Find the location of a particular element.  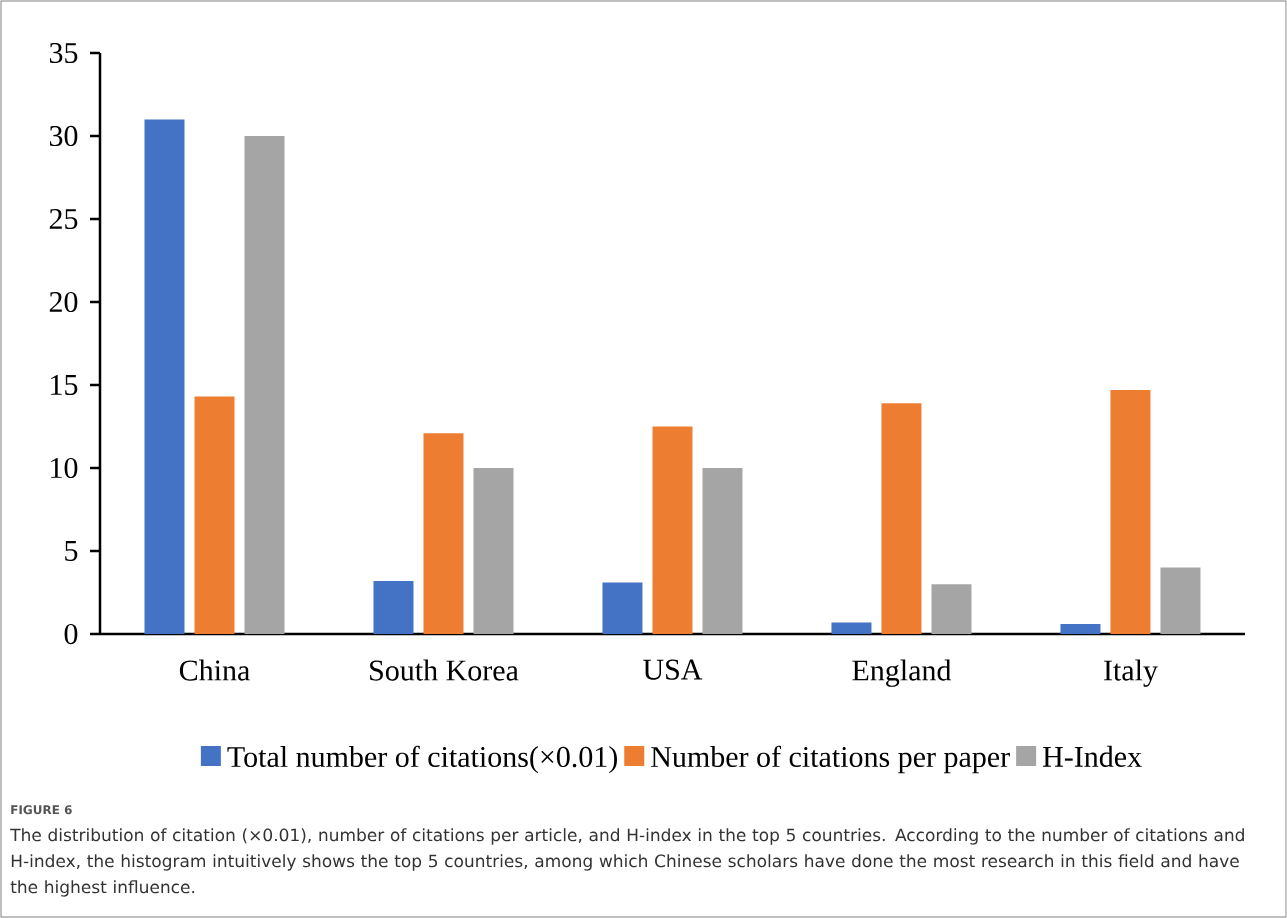

y-tick-label: 0 is located at coordinates (71, 634).